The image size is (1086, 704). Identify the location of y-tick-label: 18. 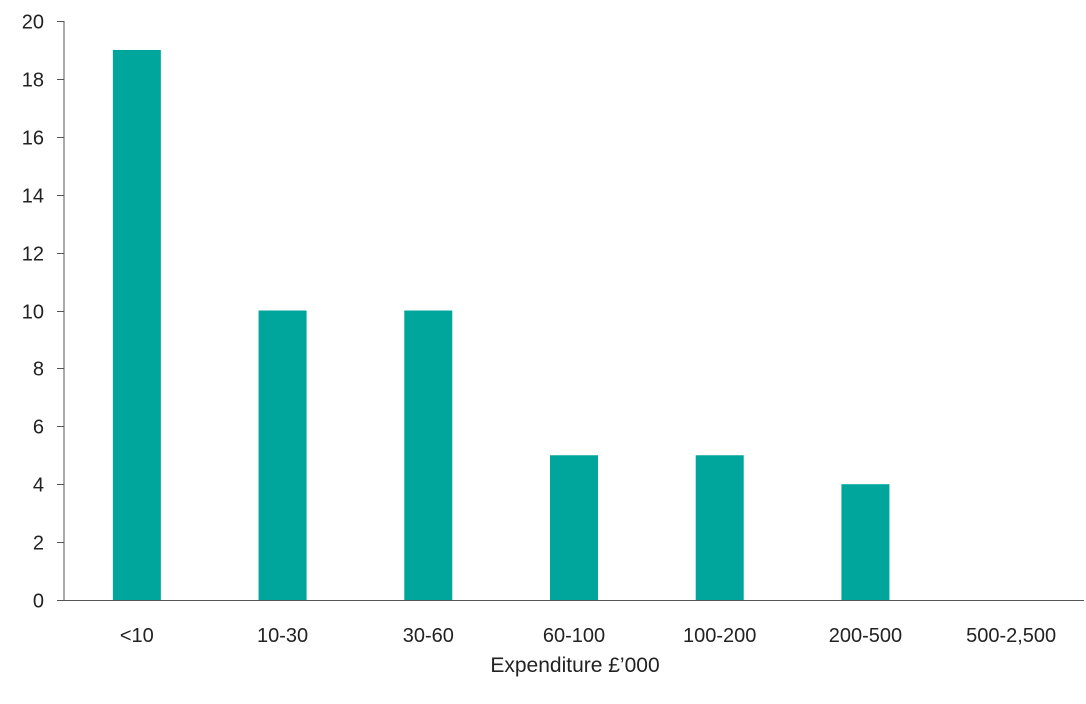
(33, 81).